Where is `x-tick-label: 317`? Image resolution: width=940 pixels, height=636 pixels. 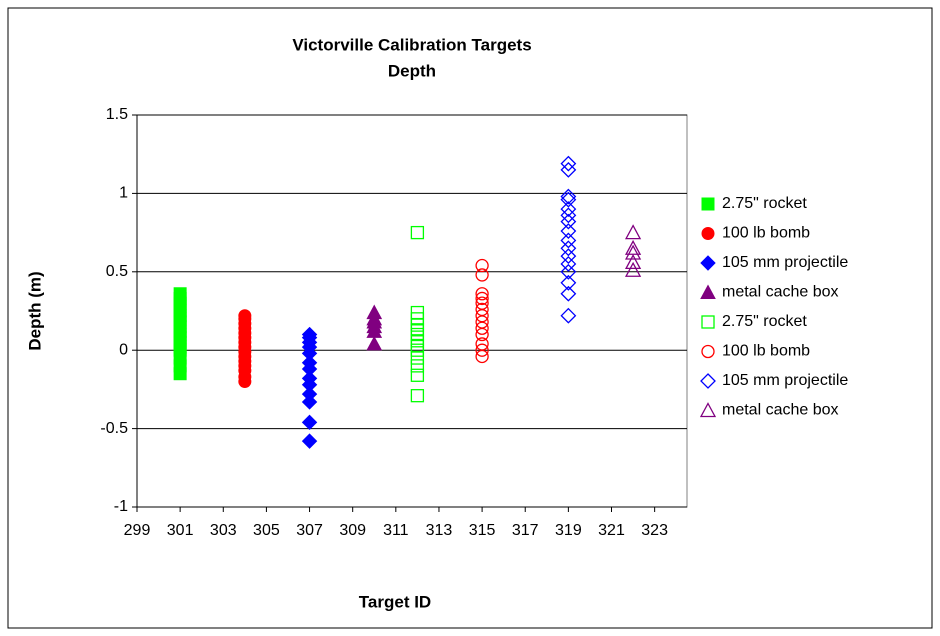 x-tick-label: 317 is located at coordinates (525, 530).